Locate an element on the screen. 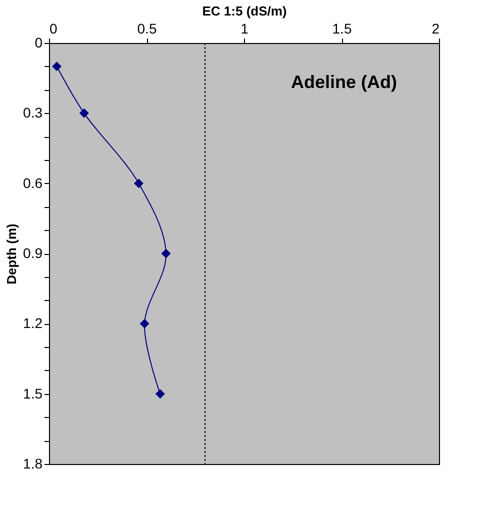 Image resolution: width=489 pixels, height=511 pixels. x-tick-label: 1 is located at coordinates (244, 28).